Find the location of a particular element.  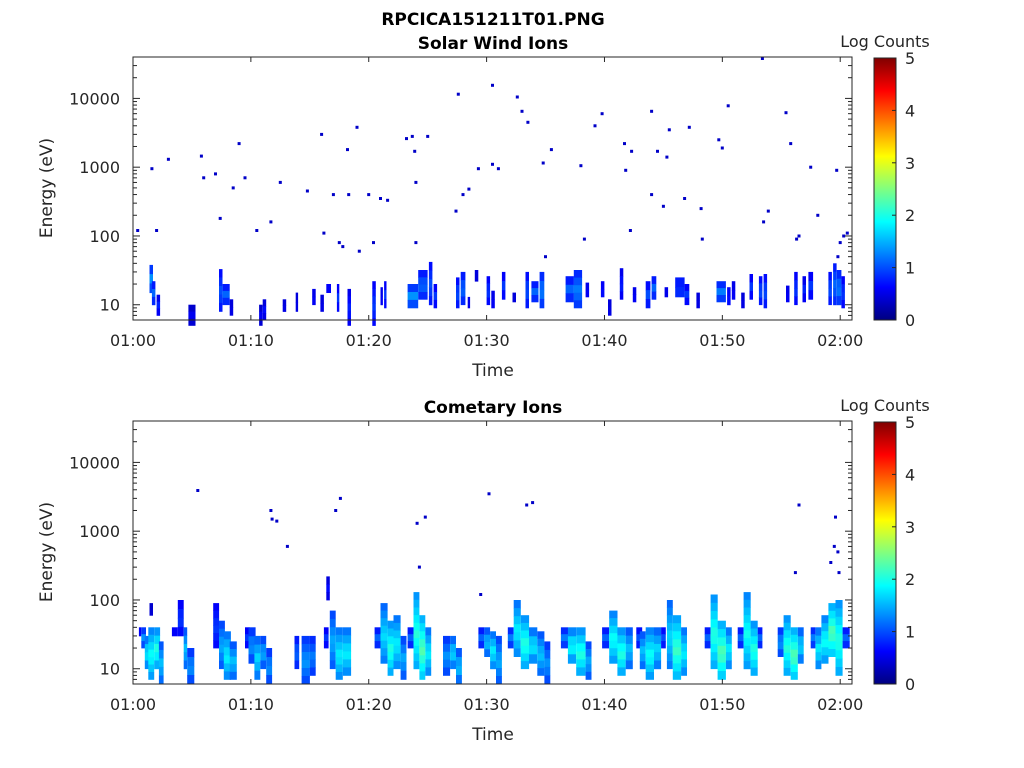

colorbar-label: Log Counts is located at coordinates (885, 41).